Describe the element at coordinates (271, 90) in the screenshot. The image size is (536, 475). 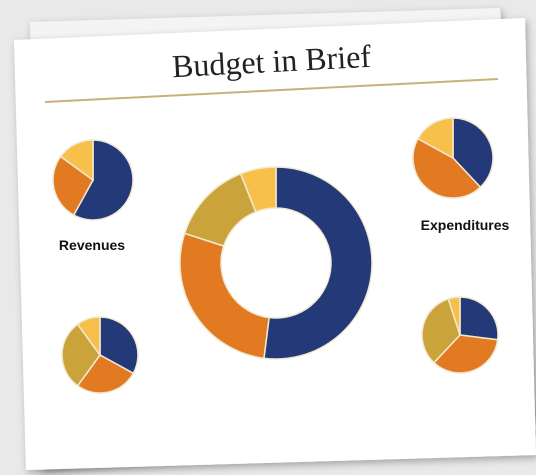
I see `title-rule` at that location.